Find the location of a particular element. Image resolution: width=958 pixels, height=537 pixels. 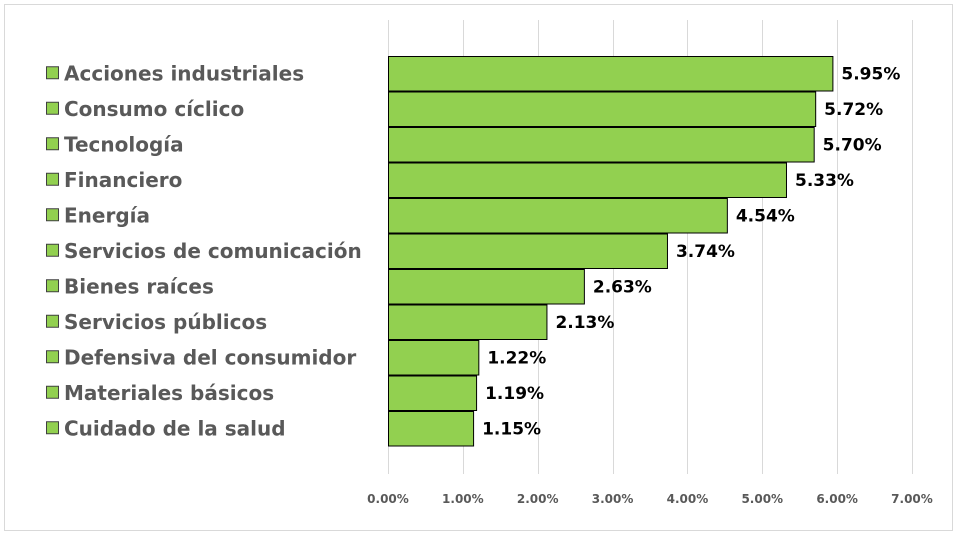

x-tick-label: 4.00% is located at coordinates (688, 499).